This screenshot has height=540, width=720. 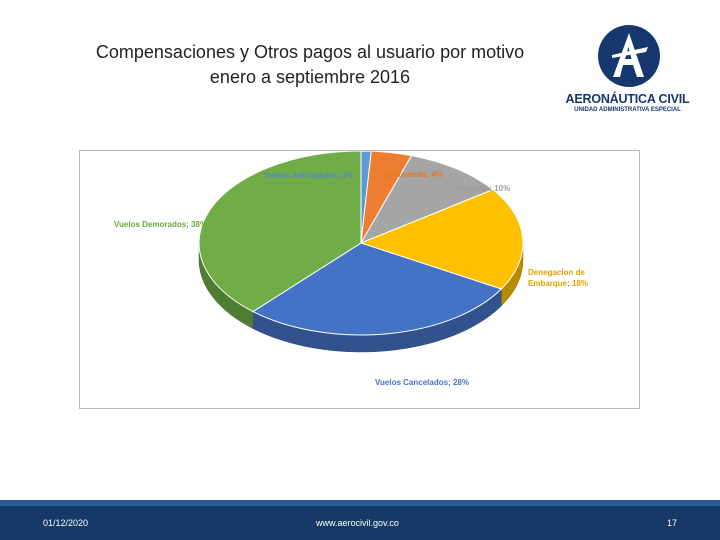 I want to click on logo-name: AERONÁUTICA CIVIL, so click(x=627, y=99).